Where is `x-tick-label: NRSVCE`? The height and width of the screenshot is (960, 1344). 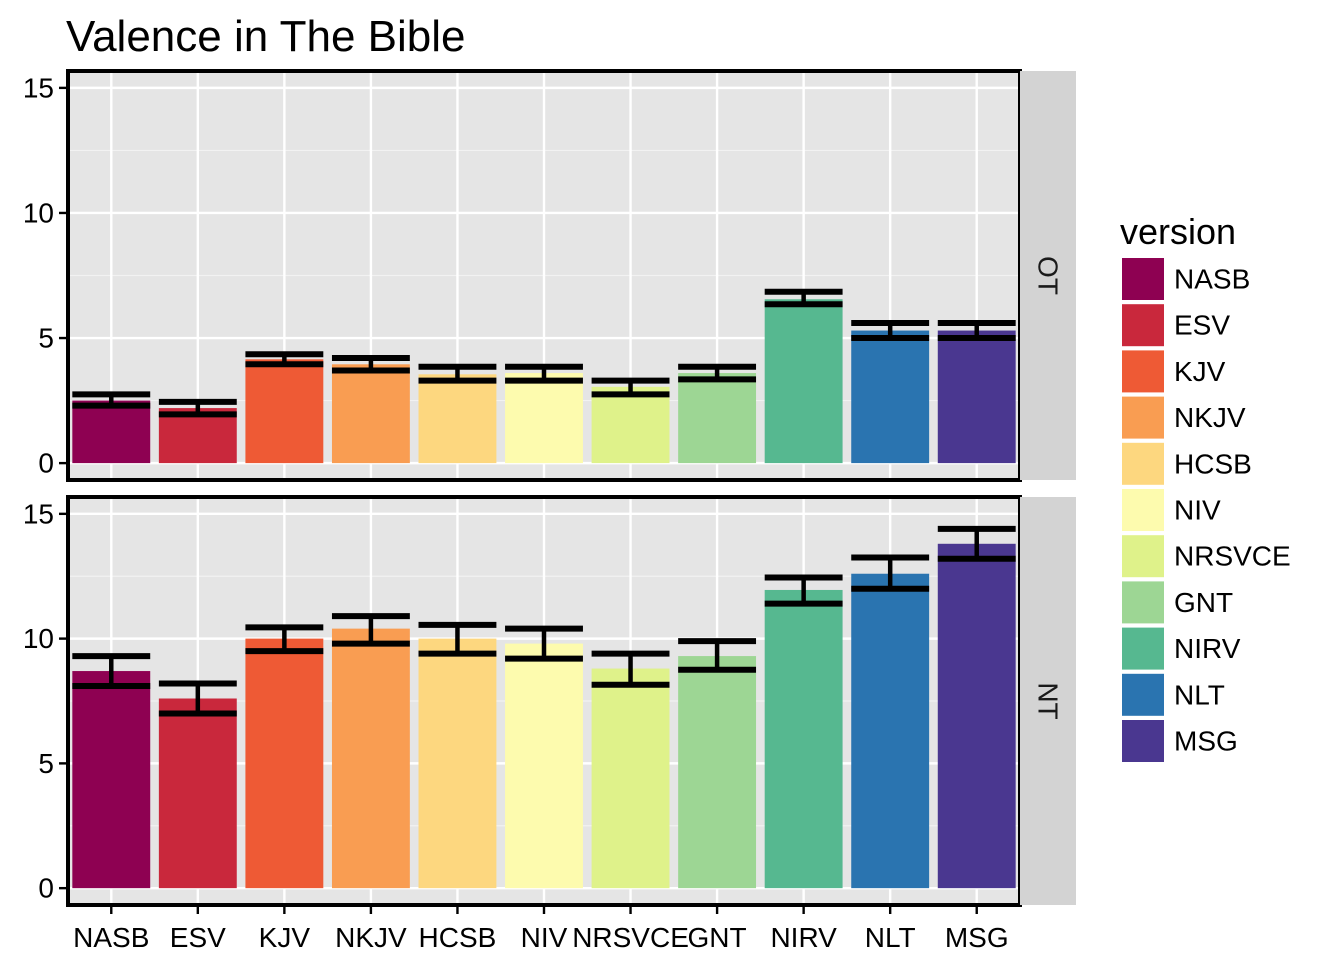
x-tick-label: NRSVCE is located at coordinates (630, 937).